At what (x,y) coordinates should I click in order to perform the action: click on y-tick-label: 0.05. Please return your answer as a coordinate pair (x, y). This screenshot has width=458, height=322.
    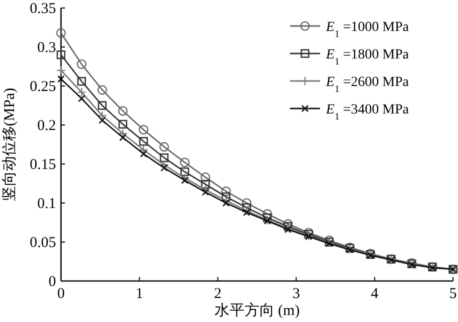
    Looking at the image, I should click on (43, 243).